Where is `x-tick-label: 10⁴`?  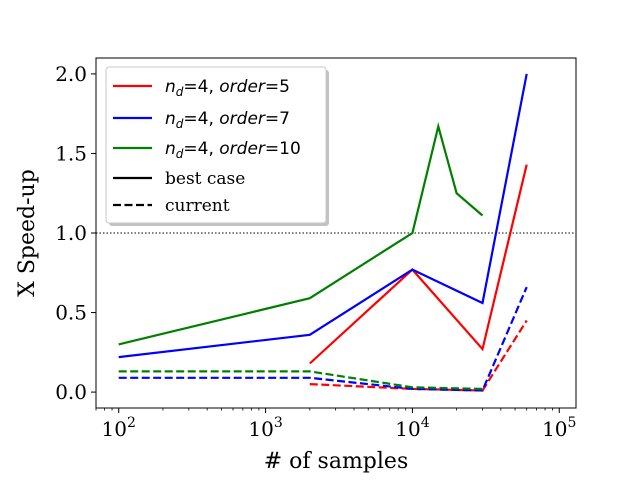
x-tick-label: 10⁴ is located at coordinates (412, 428).